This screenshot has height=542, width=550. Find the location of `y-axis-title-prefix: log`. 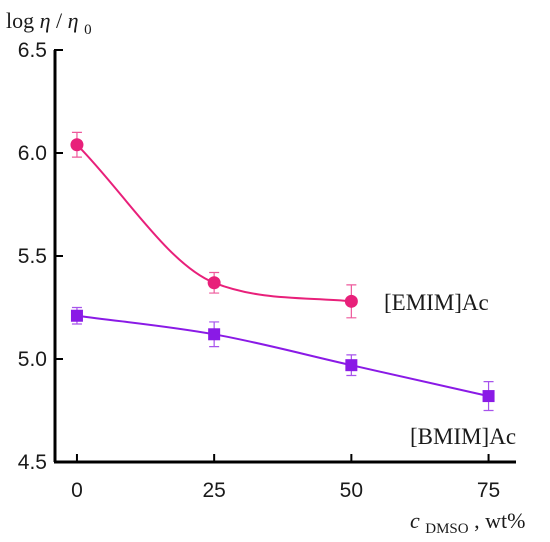

y-axis-title-prefix: log is located at coordinates (20, 20).